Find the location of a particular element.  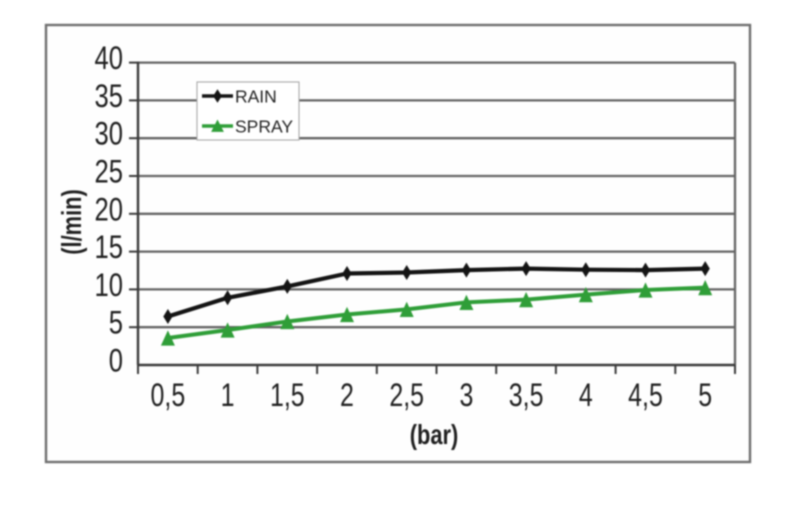

svg-text: 40 is located at coordinates (109, 58).